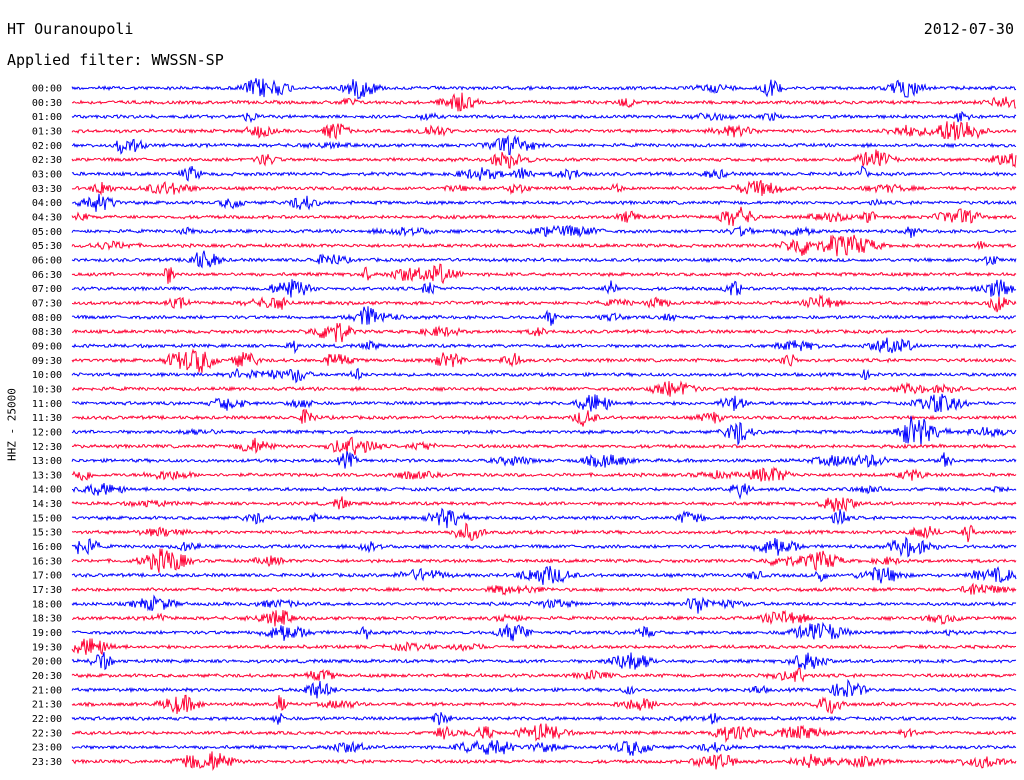 The image size is (1024, 780). What do you see at coordinates (115, 60) in the screenshot?
I see `filter-label: Applied filter: WWSSN-SP` at bounding box center [115, 60].